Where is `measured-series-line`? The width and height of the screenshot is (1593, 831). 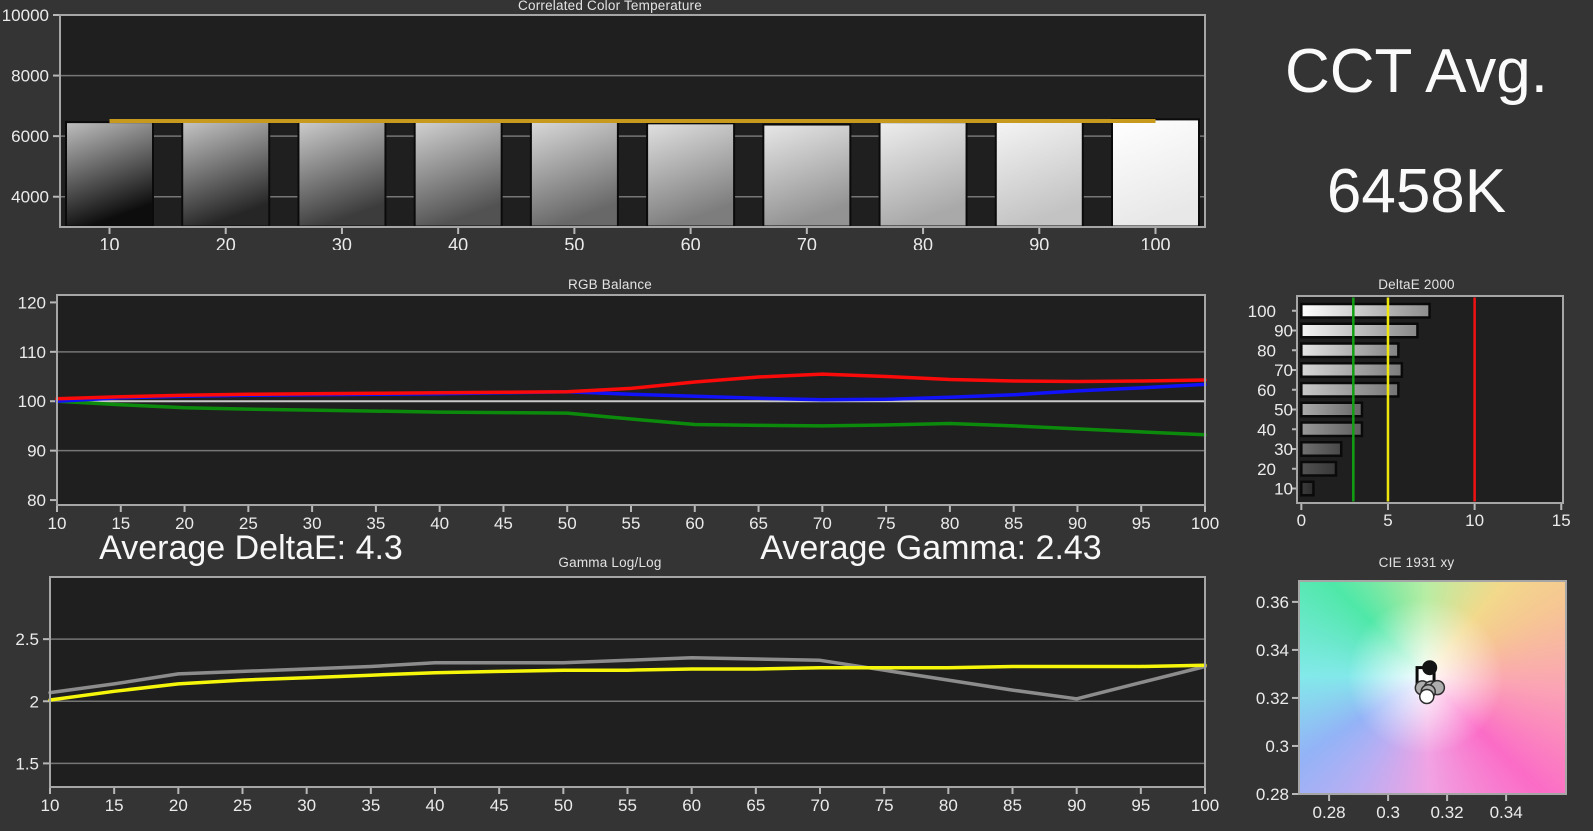 measured-series-line is located at coordinates (627, 678).